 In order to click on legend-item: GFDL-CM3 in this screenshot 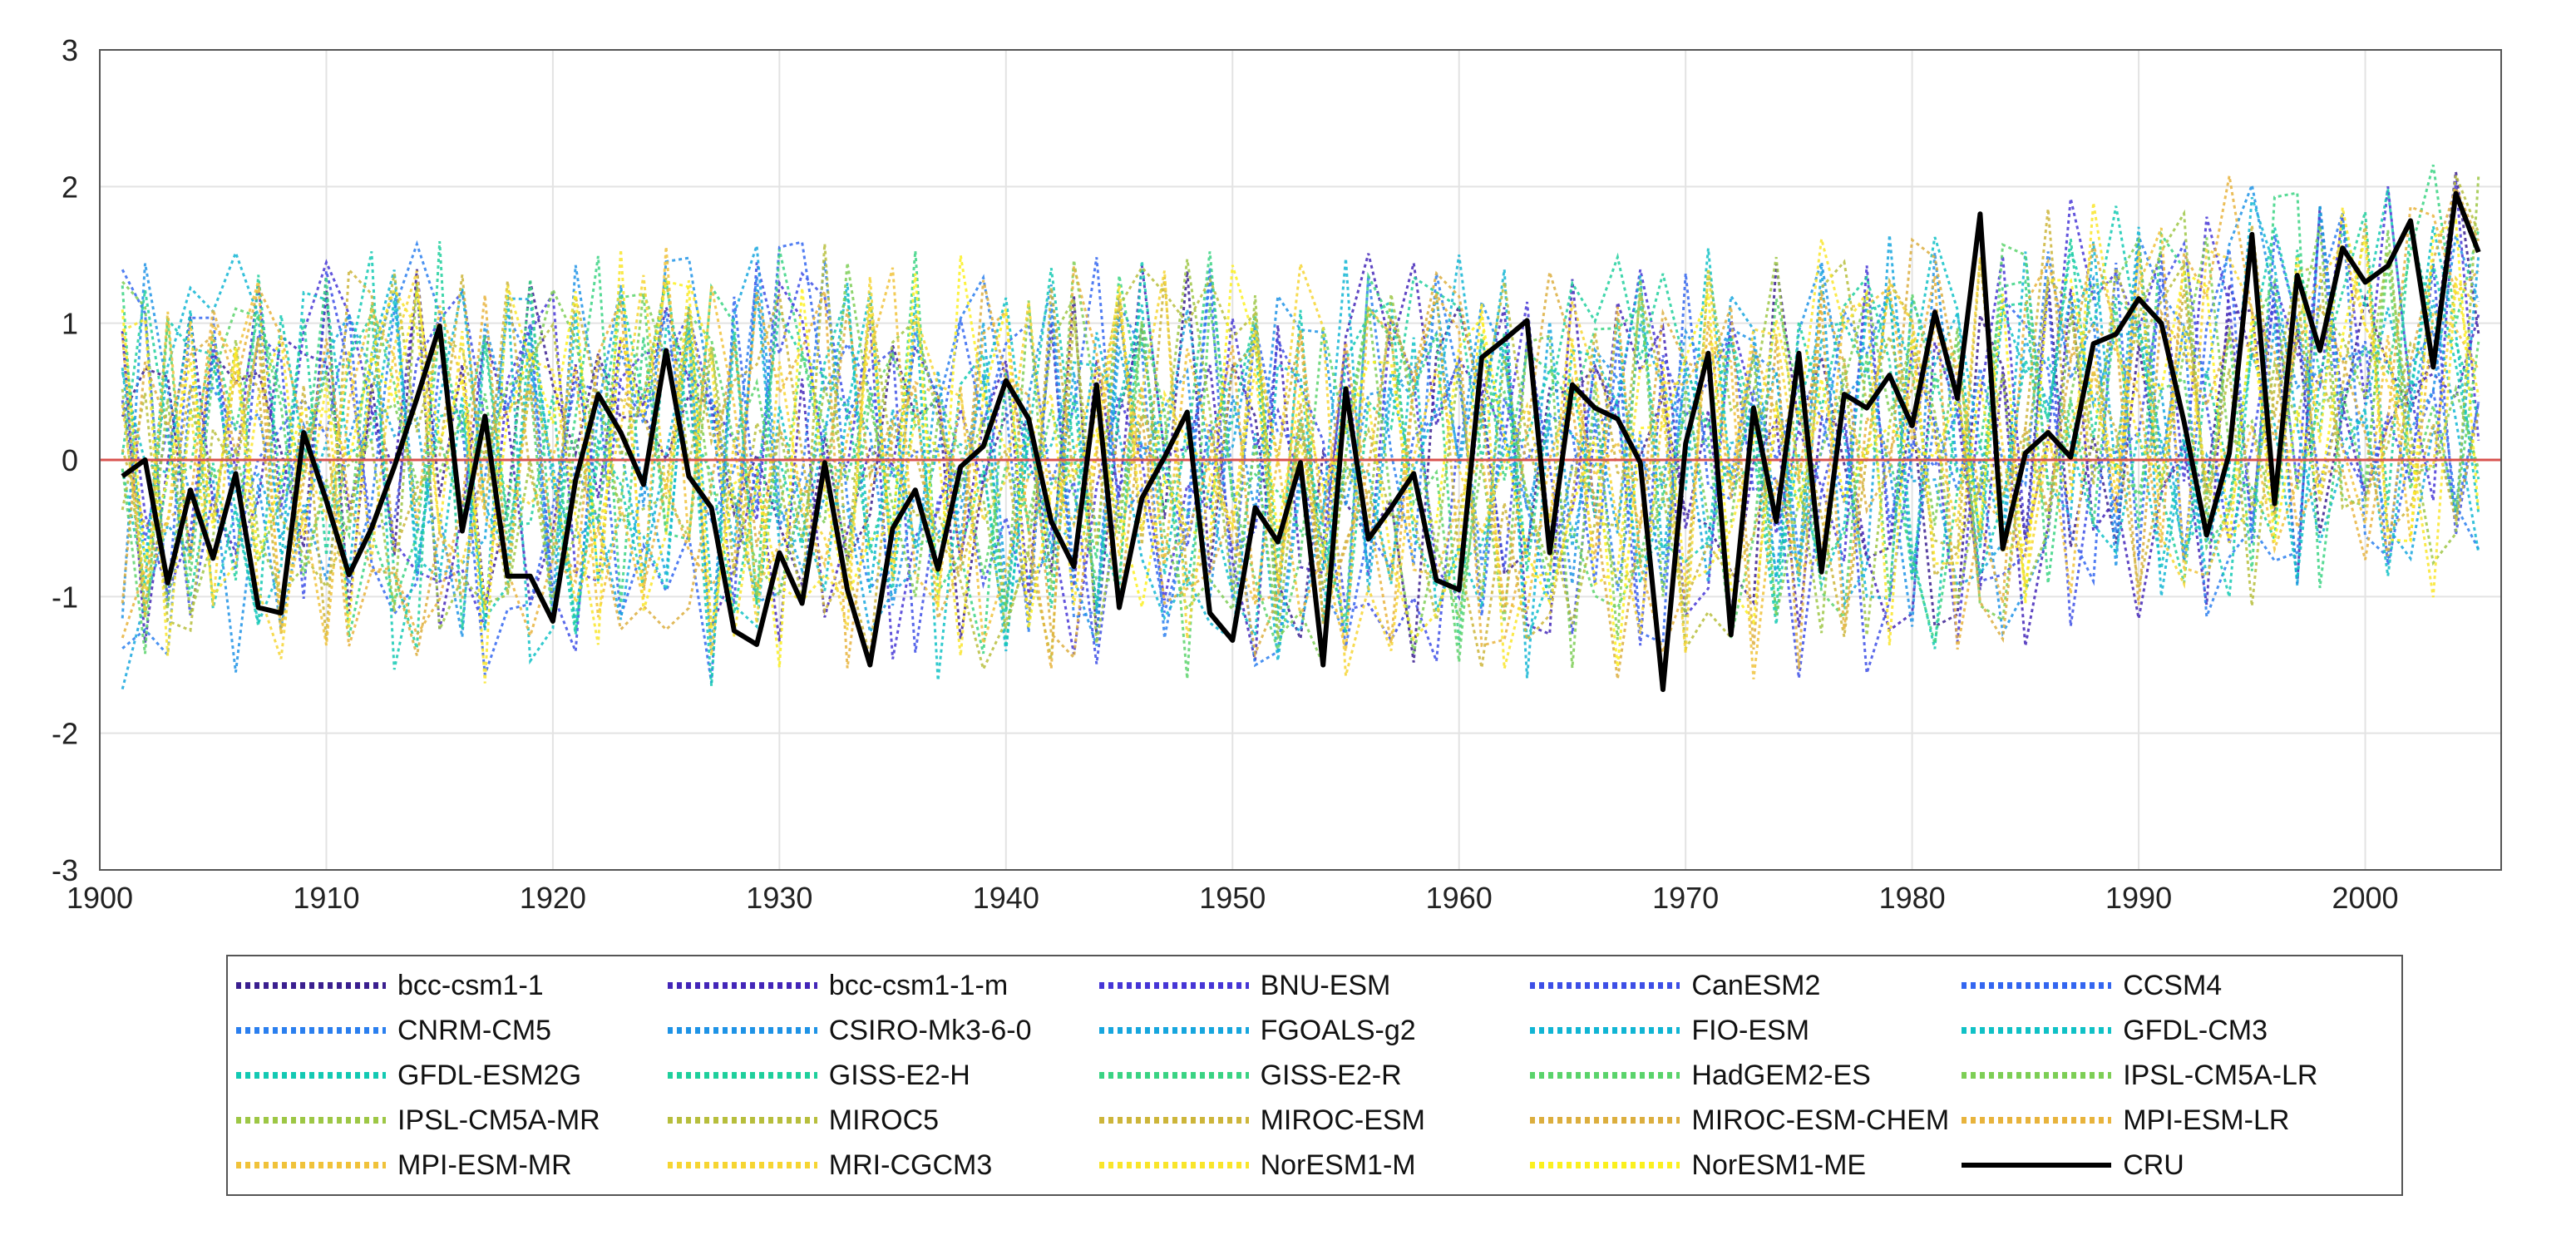, I will do `click(2177, 1031)`.